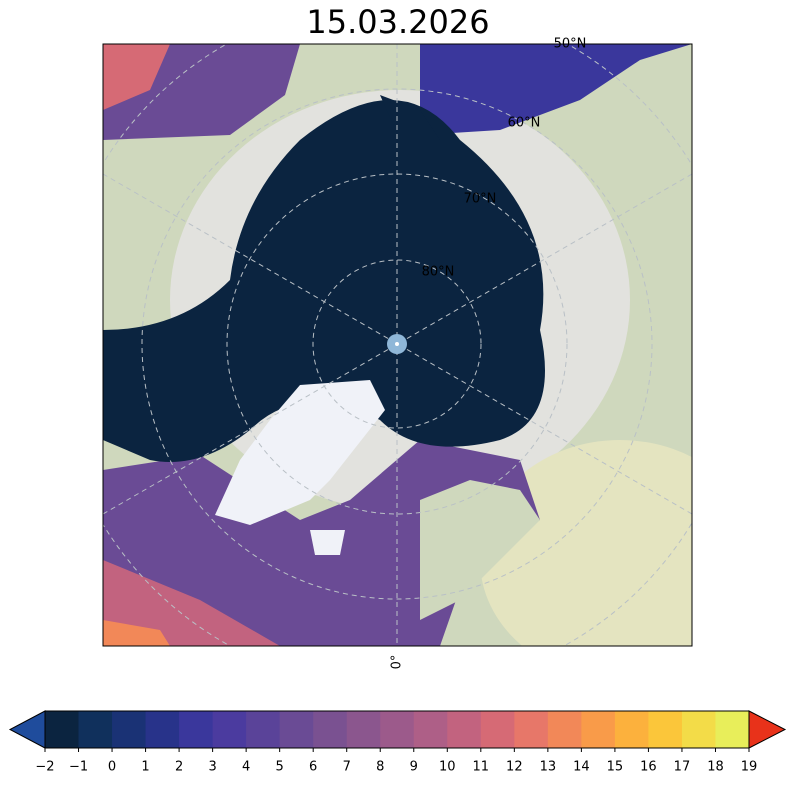  What do you see at coordinates (44, 767) in the screenshot?
I see `colorbar-tick-label: −2` at bounding box center [44, 767].